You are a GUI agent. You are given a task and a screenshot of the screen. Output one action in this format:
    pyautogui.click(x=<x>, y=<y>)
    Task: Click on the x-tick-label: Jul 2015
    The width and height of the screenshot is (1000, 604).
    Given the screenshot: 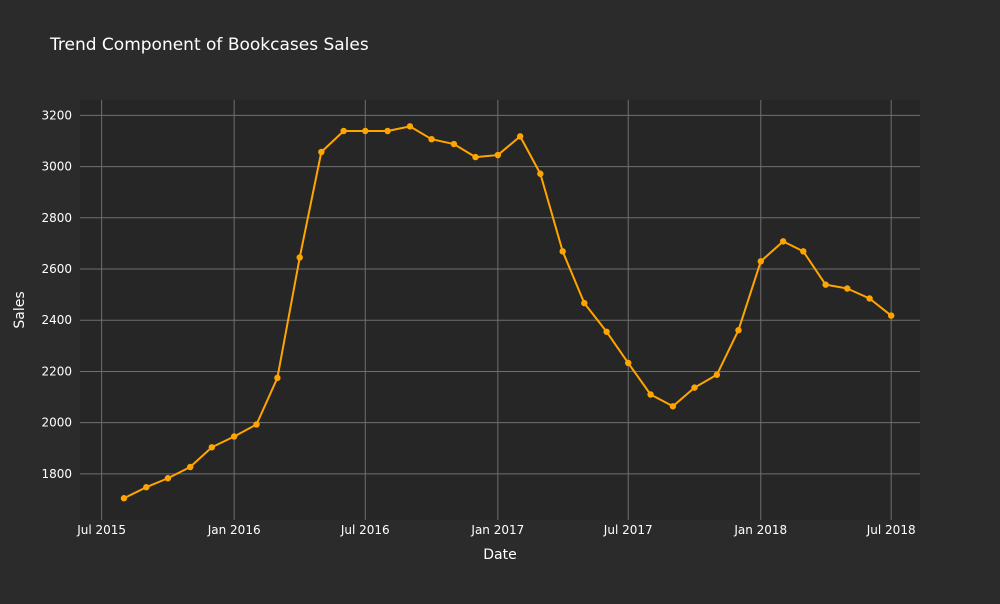 What is the action you would take?
    pyautogui.click(x=101, y=530)
    